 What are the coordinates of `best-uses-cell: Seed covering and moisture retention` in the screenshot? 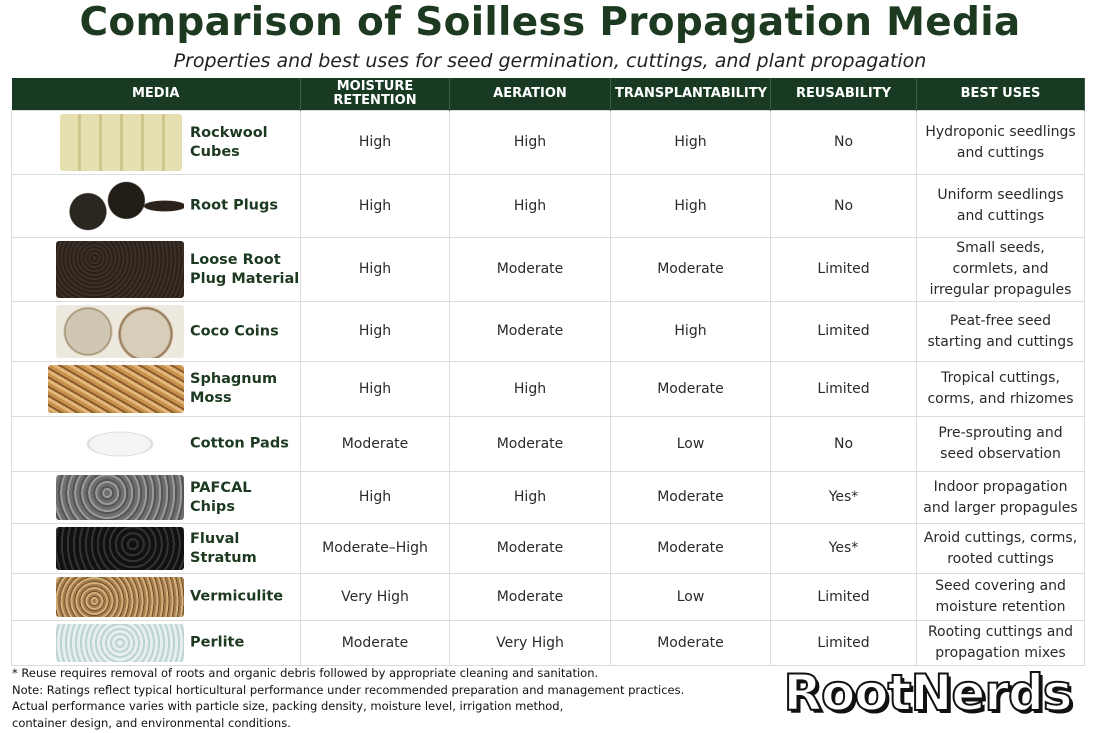 It's located at (1000, 597).